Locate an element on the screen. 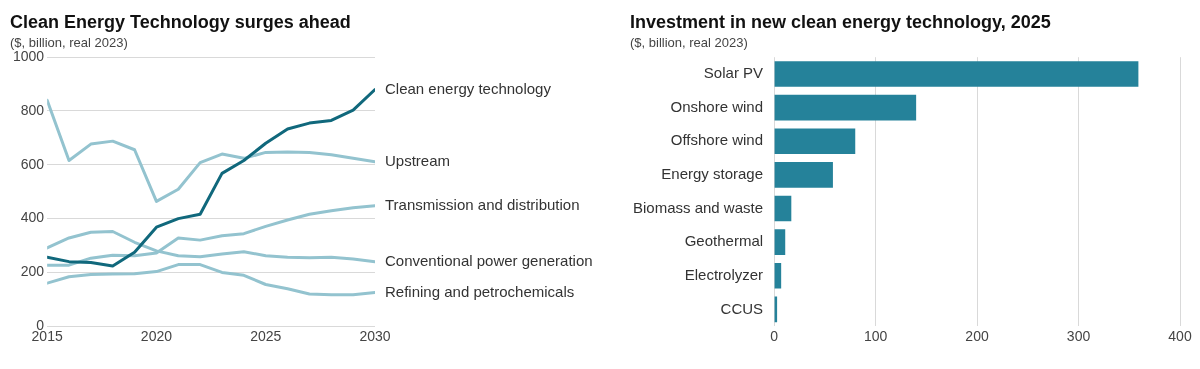  y-tick-label: Biomass and waste is located at coordinates (698, 207).